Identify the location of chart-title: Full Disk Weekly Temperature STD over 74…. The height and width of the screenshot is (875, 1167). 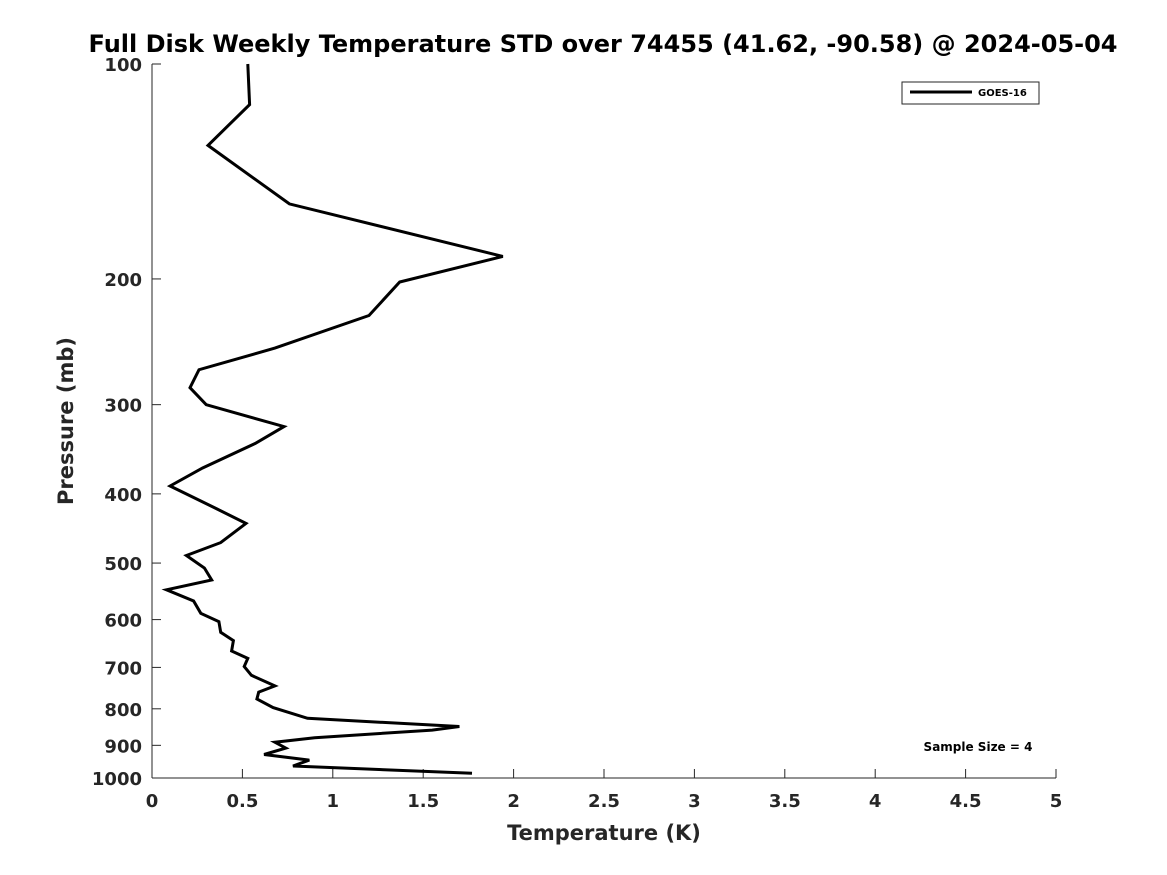
(603, 44).